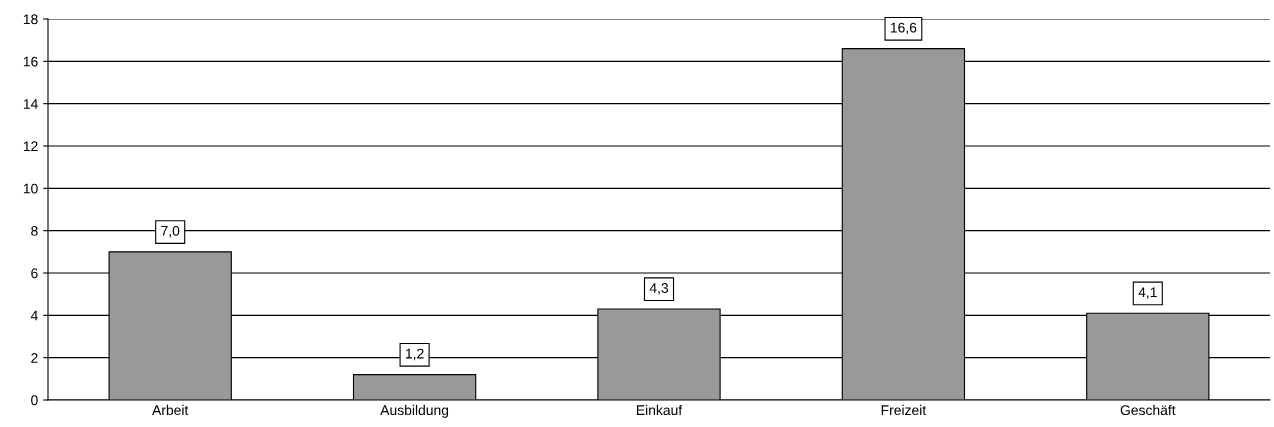  What do you see at coordinates (170, 410) in the screenshot?
I see `x-tick-label: Arbeit` at bounding box center [170, 410].